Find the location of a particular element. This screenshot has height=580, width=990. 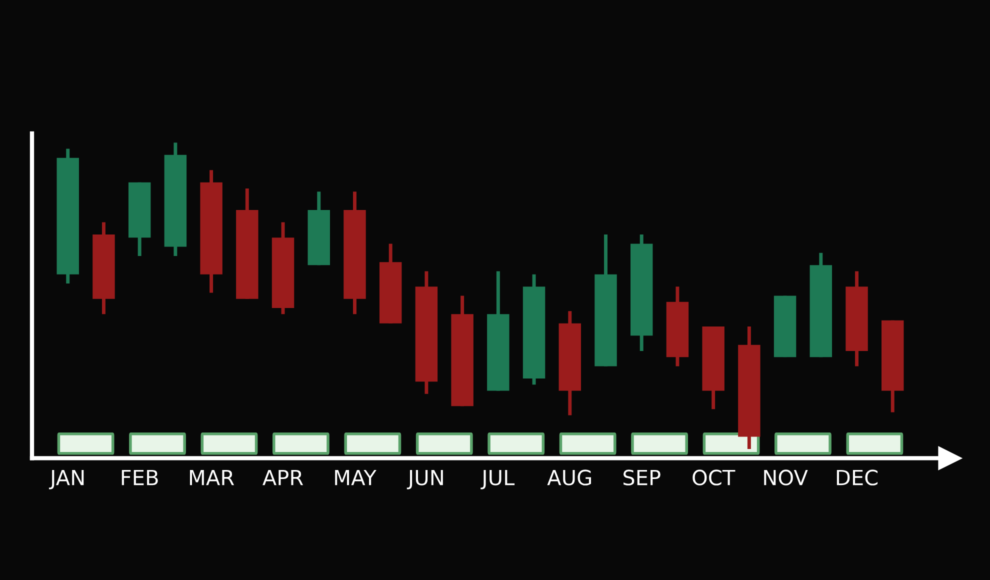

x-tick-label: MAY is located at coordinates (355, 478).